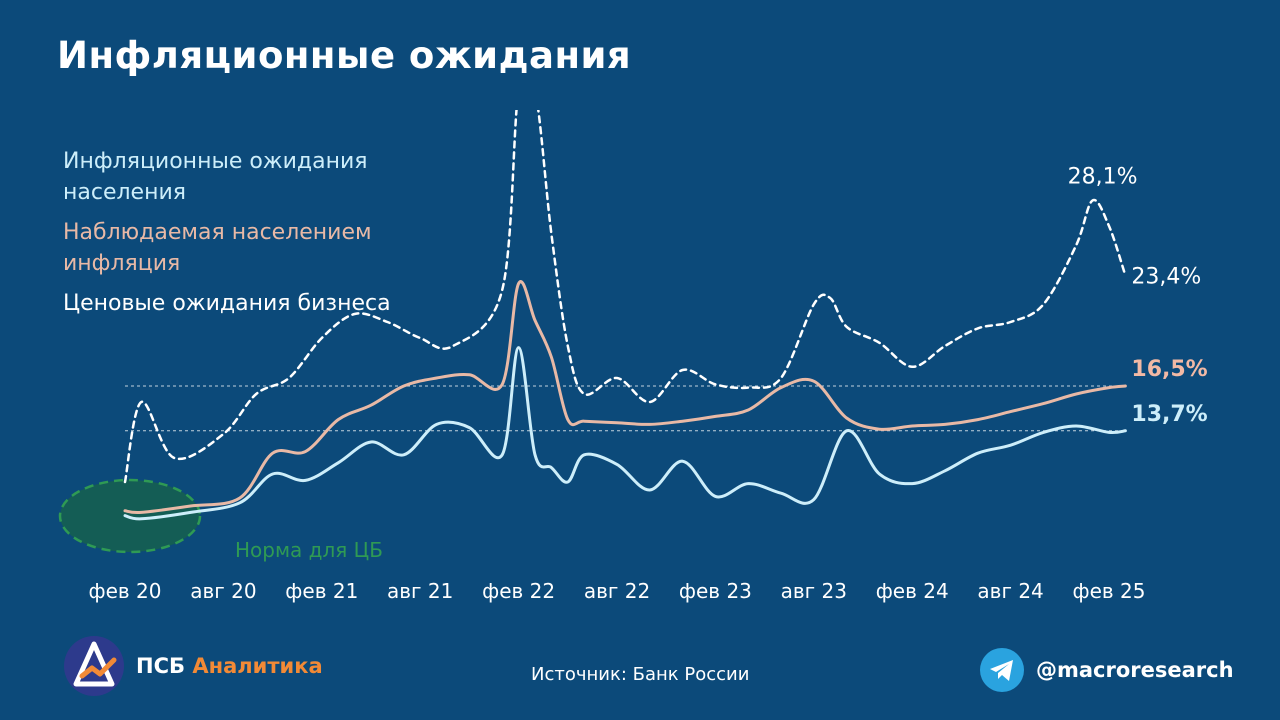 This screenshot has height=720, width=1280. What do you see at coordinates (321, 591) in the screenshot?
I see `x-tick-label: фев 21` at bounding box center [321, 591].